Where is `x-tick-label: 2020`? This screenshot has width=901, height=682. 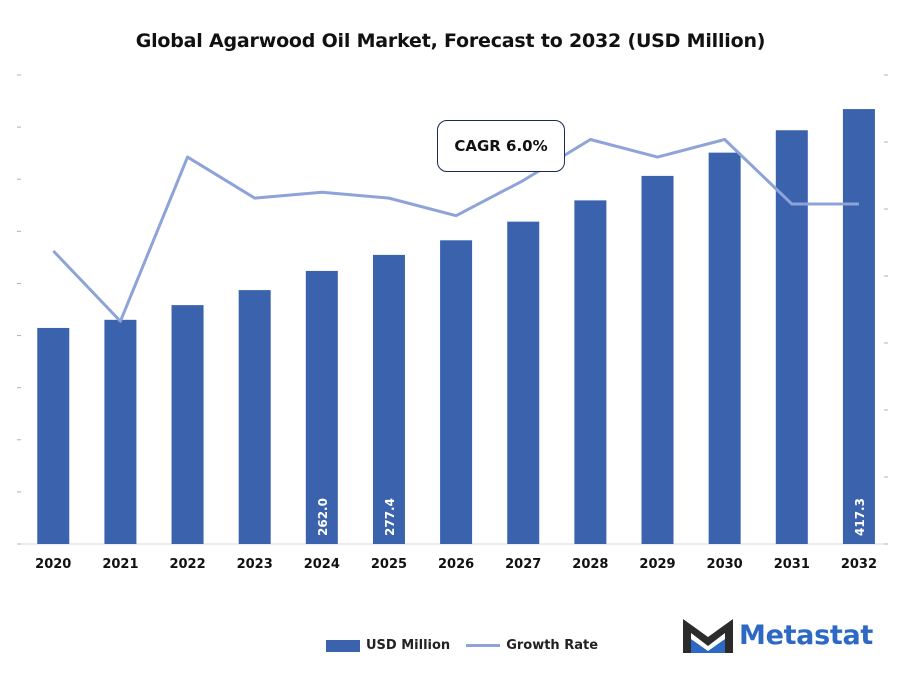
x-tick-label: 2020 is located at coordinates (53, 564).